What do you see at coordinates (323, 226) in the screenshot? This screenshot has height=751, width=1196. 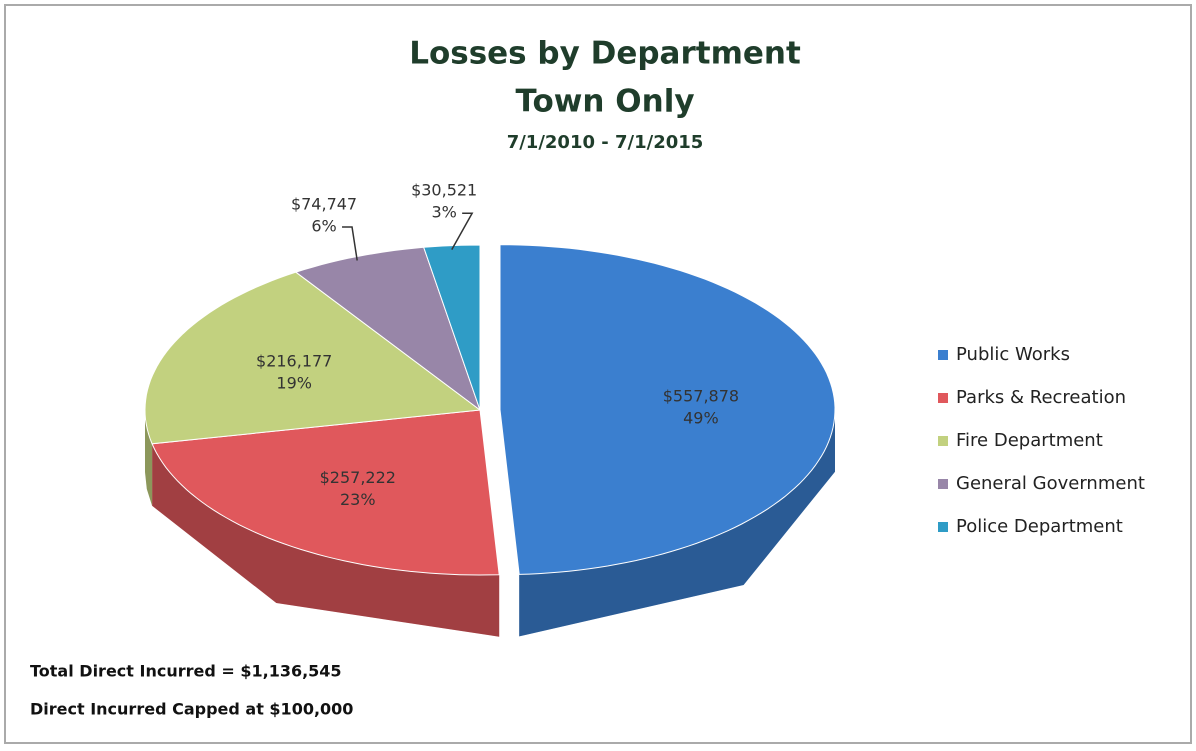 I see `percent-label: 6%` at bounding box center [323, 226].